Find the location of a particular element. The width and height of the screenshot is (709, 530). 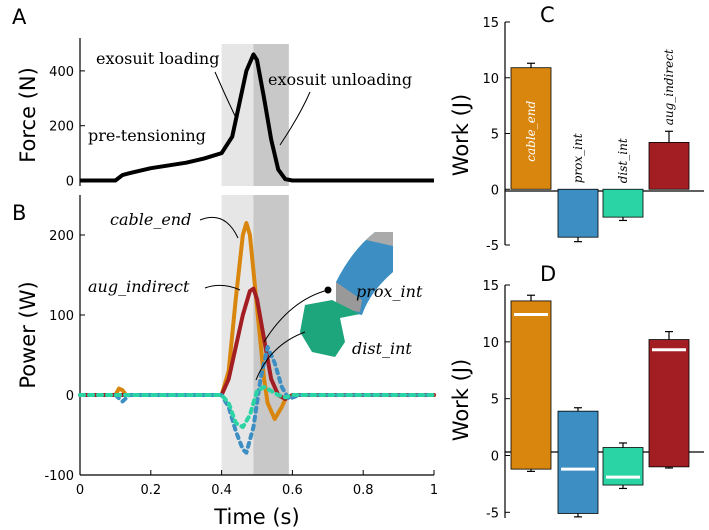

b-ytick-label: 100 is located at coordinates (61, 316).